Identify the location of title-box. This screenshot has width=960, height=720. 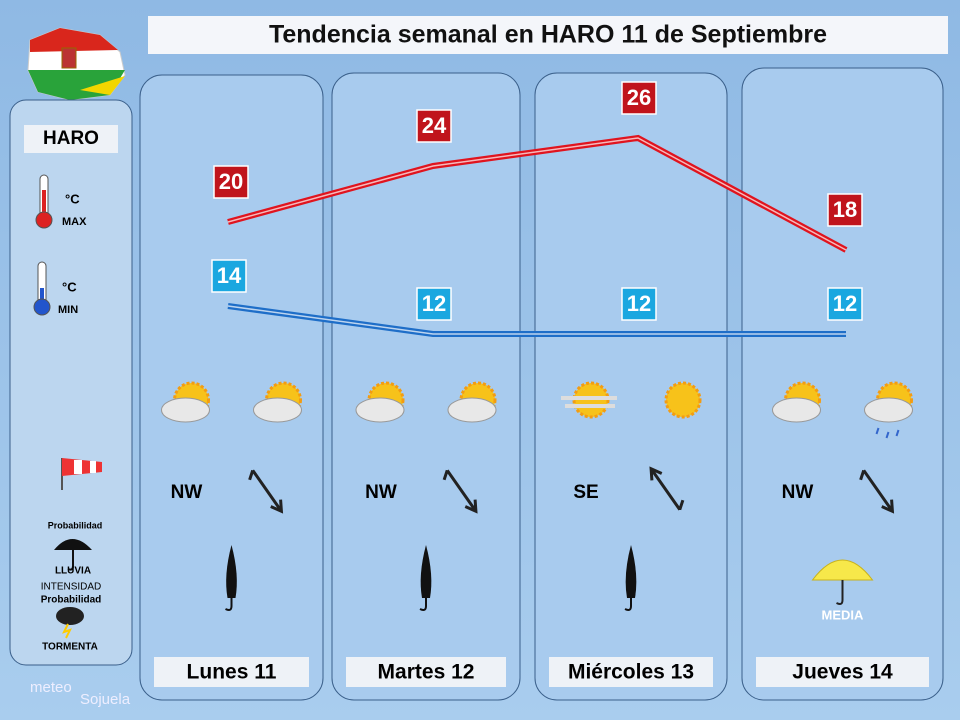
(548, 35).